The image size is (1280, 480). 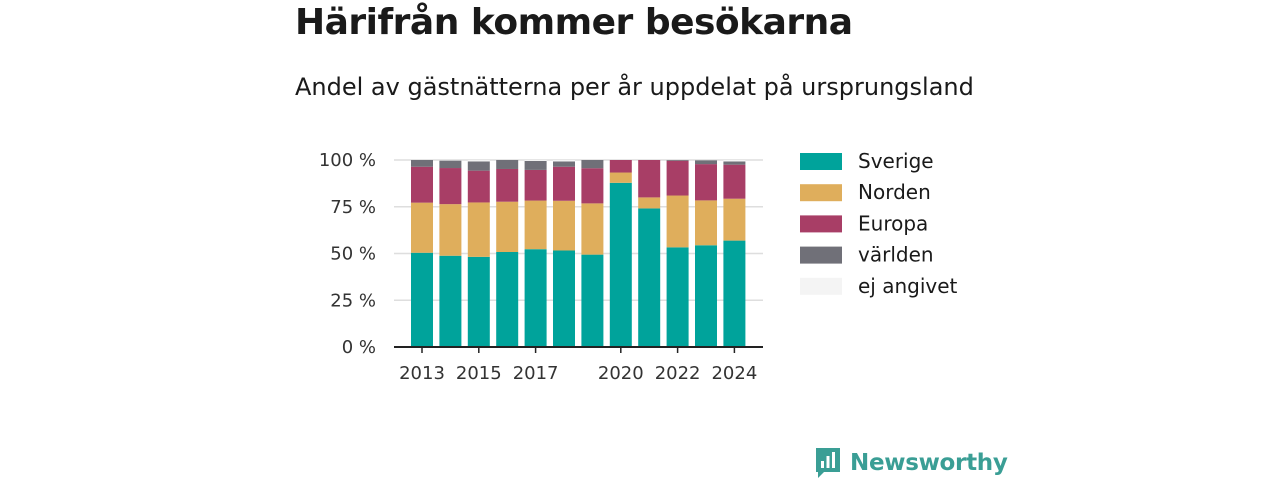 I want to click on newsworthy-logo: Newsworthy, so click(x=911, y=463).